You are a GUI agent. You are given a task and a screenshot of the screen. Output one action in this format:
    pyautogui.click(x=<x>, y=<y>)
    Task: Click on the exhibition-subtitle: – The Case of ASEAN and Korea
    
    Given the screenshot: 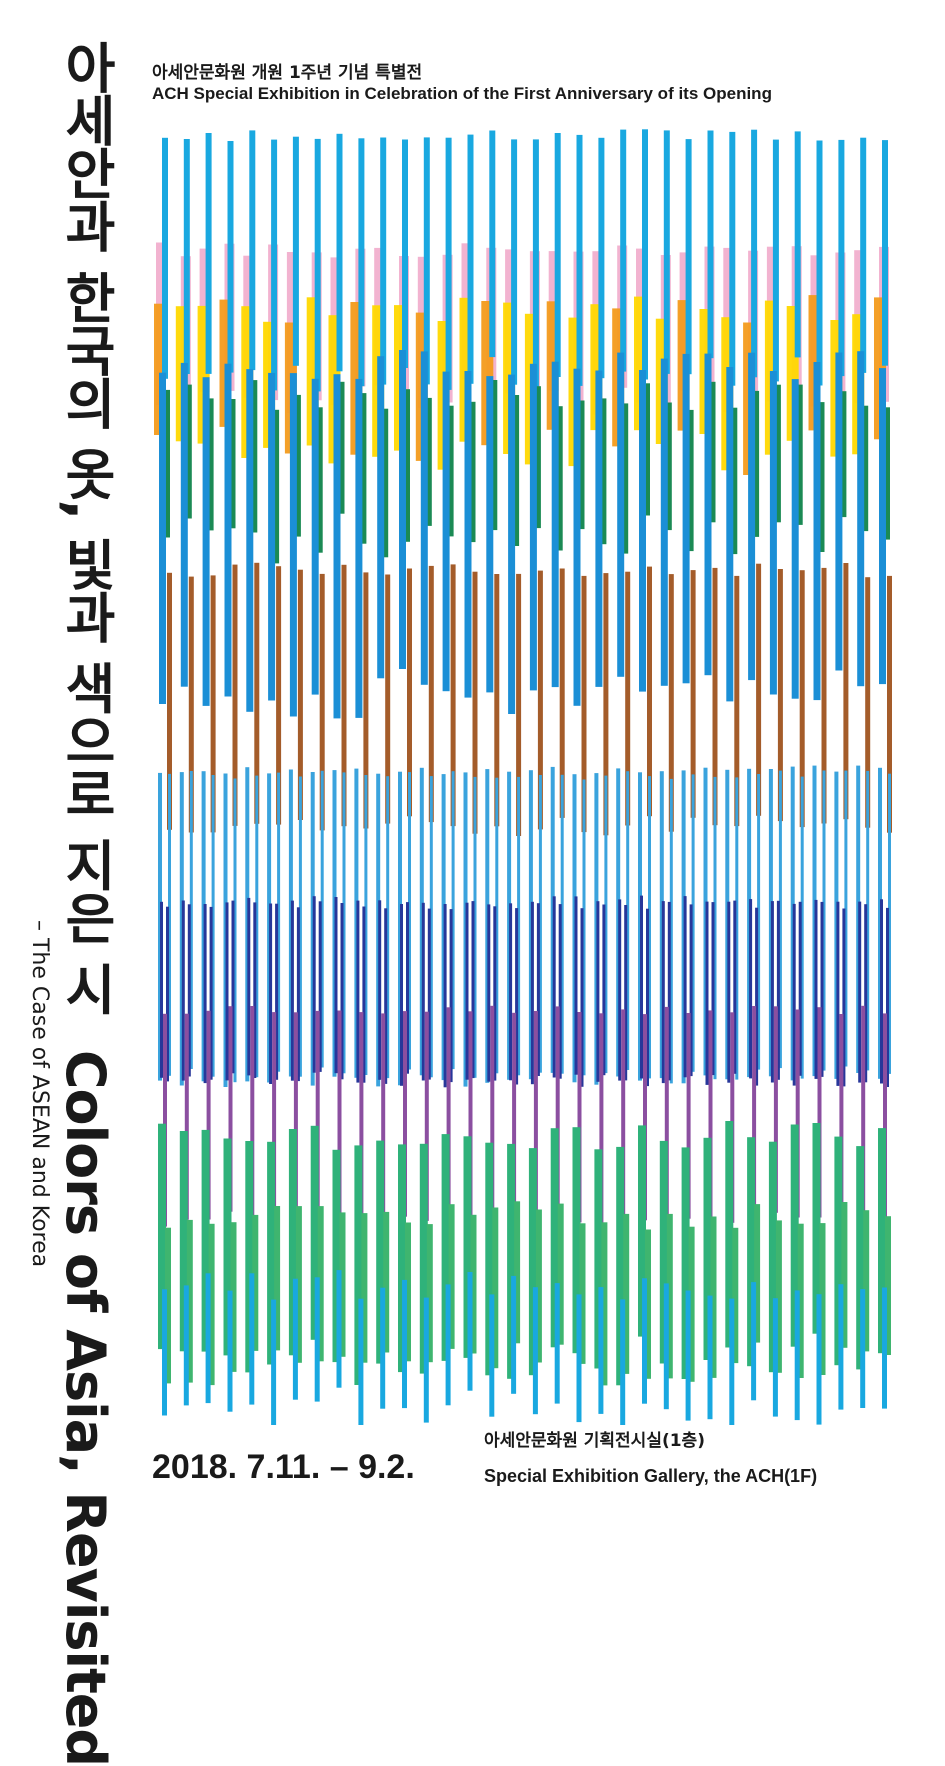 What is the action you would take?
    pyautogui.click(x=39, y=1094)
    